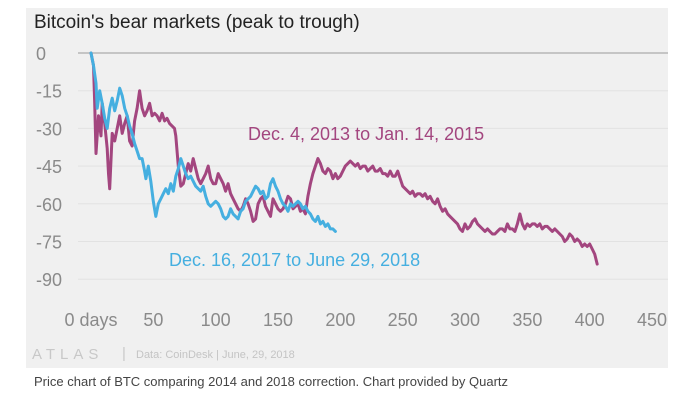 This screenshot has width=687, height=400. Describe the element at coordinates (197, 22) in the screenshot. I see `chart-title: Bitcoin's bear markets (peak to trough)` at that location.